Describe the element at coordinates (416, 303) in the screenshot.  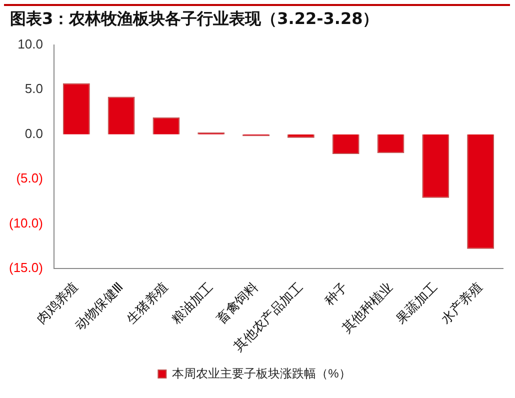
I see `x-tick-label: 果蔬加工` at that location.